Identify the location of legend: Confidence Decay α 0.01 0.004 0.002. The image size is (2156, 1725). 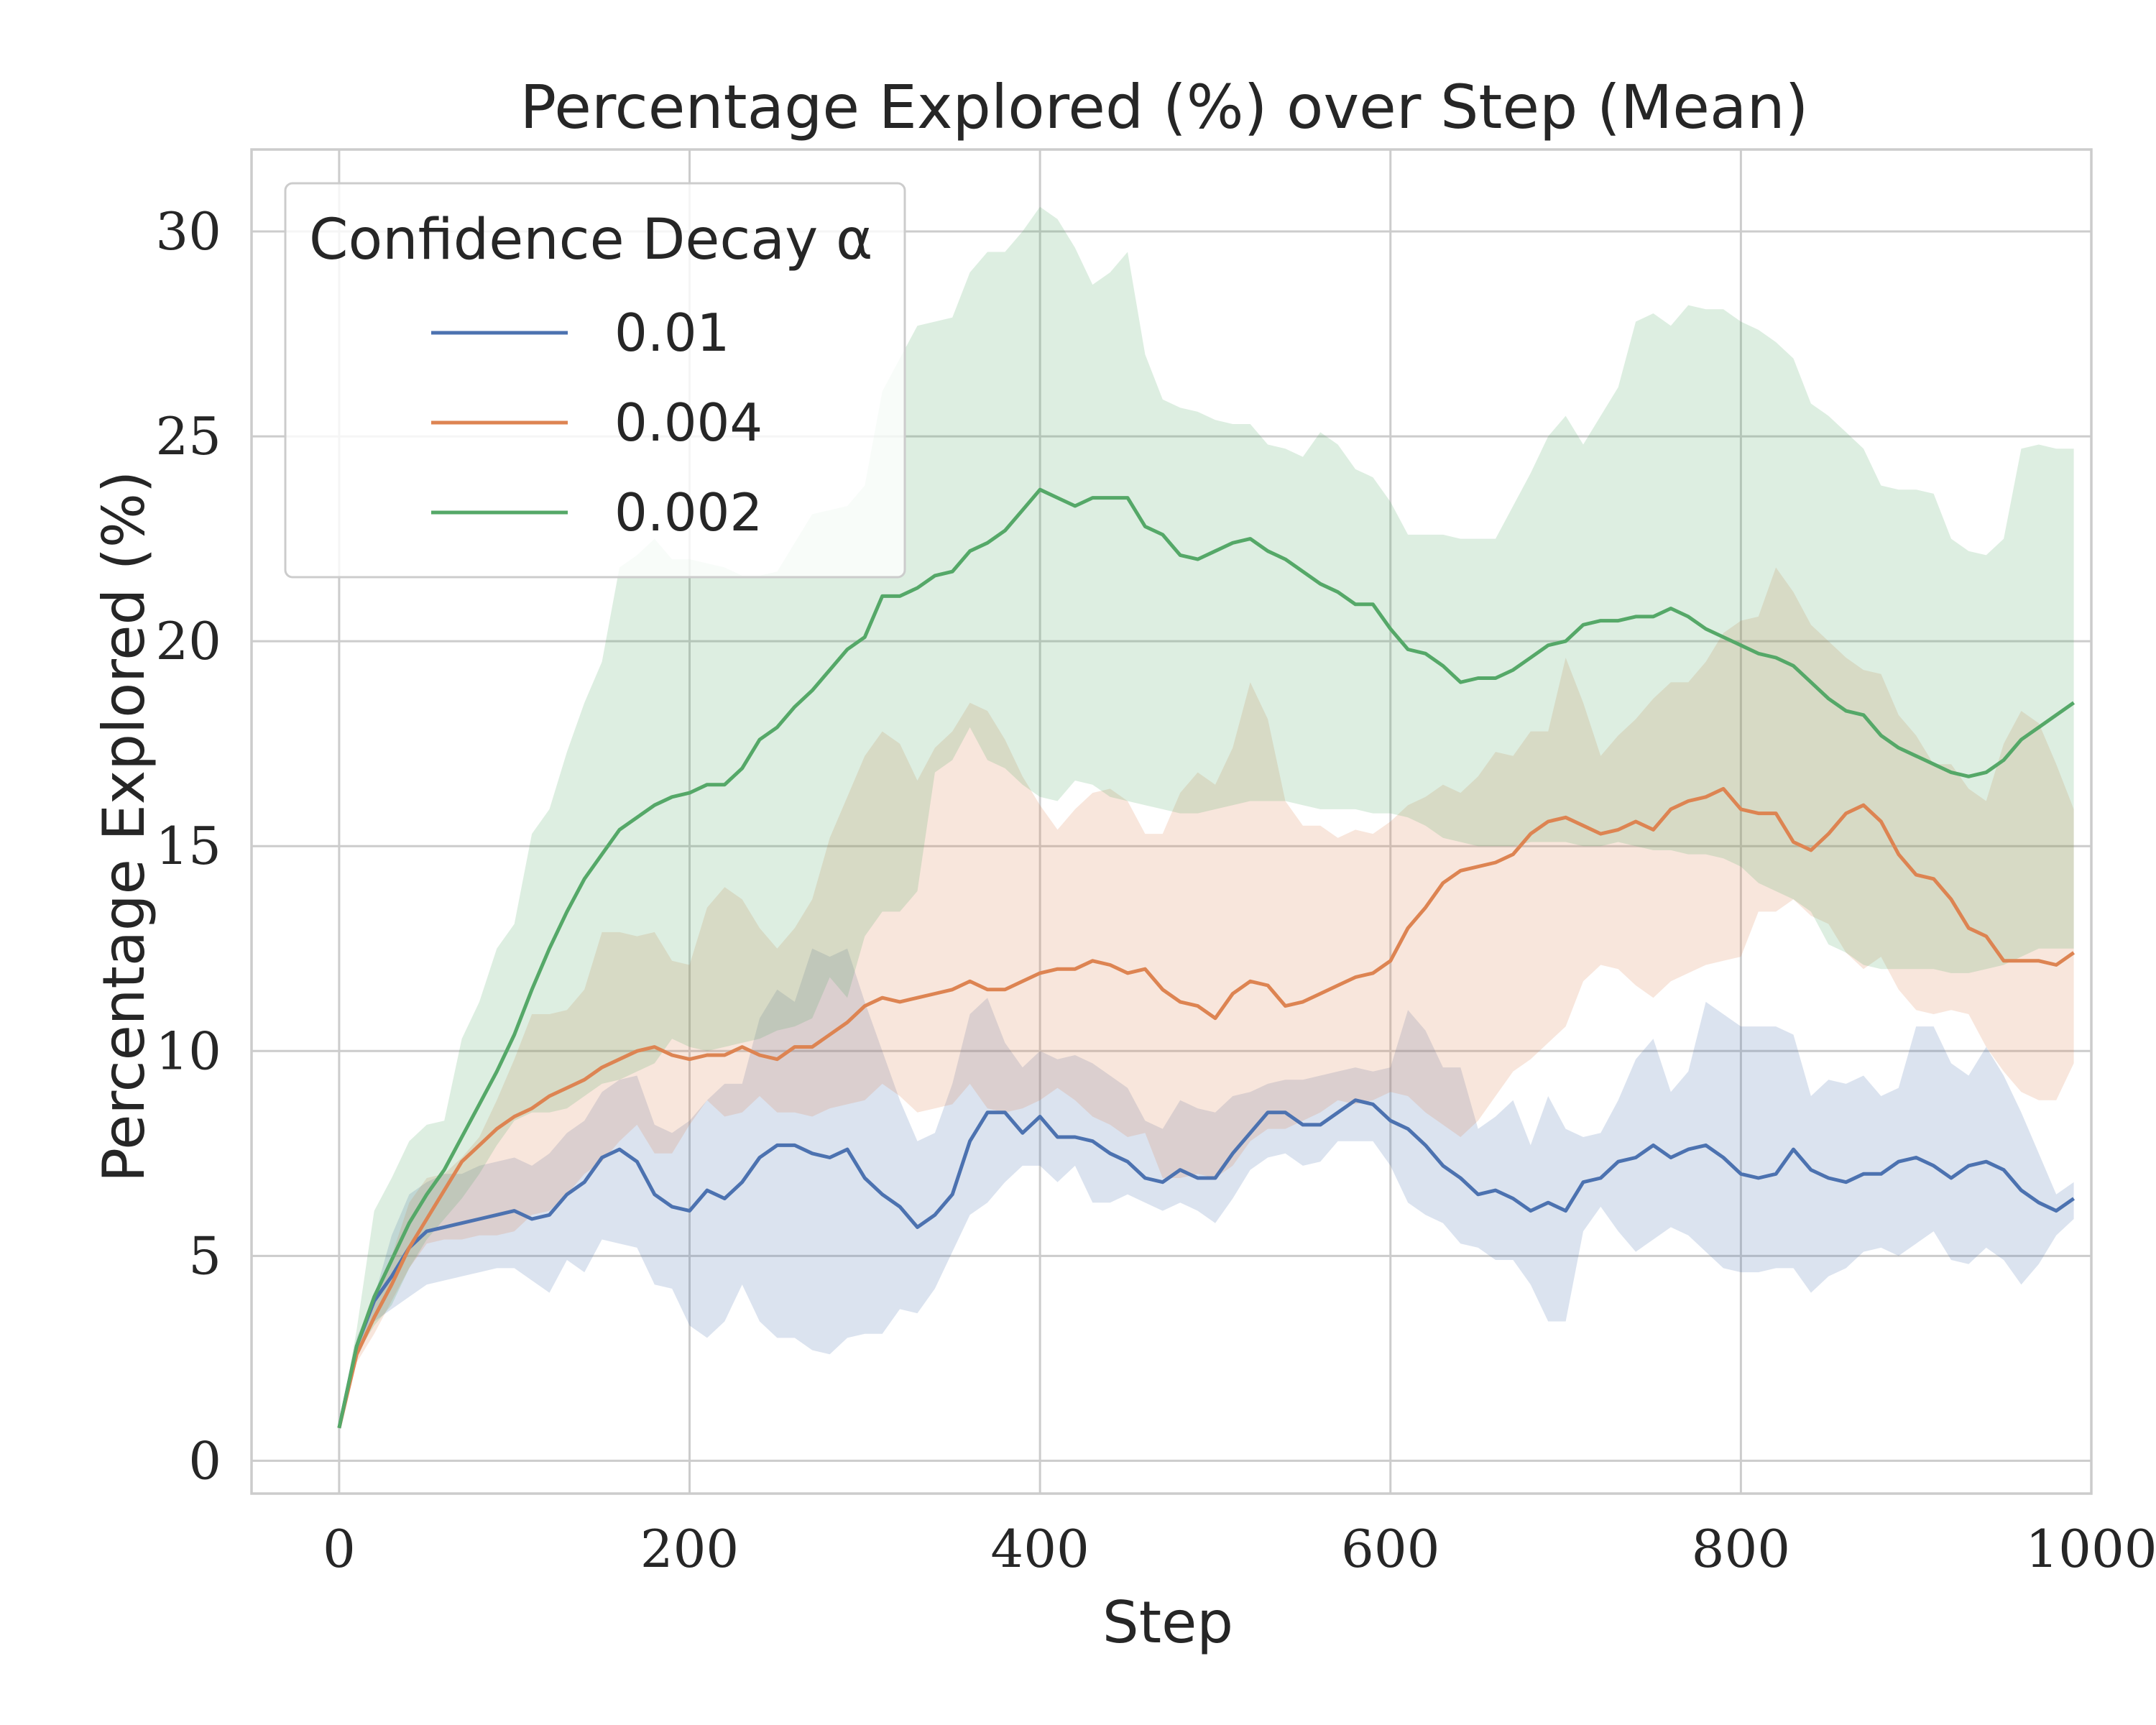
(595, 380).